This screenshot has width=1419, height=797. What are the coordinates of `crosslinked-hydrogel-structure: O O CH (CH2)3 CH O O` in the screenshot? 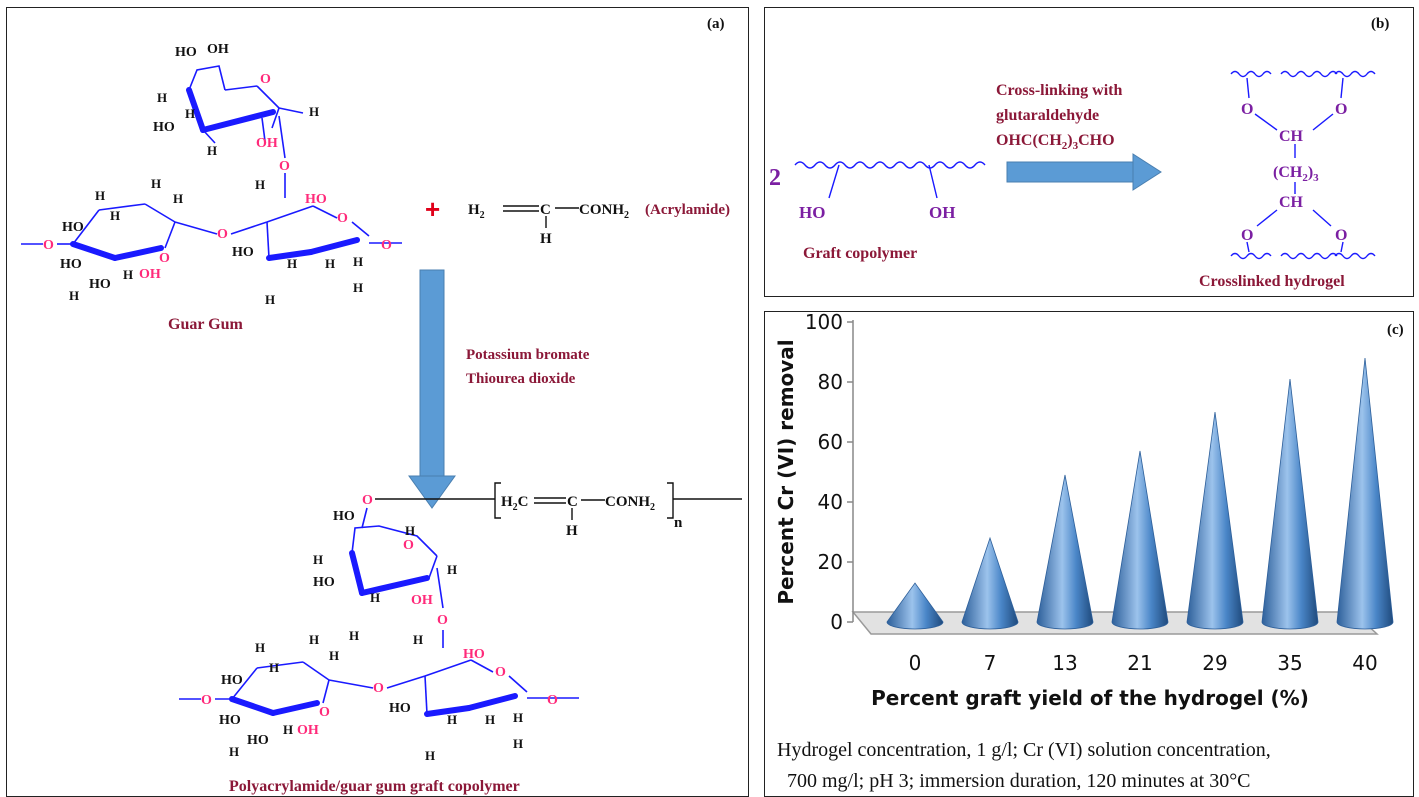 It's located at (1303, 165).